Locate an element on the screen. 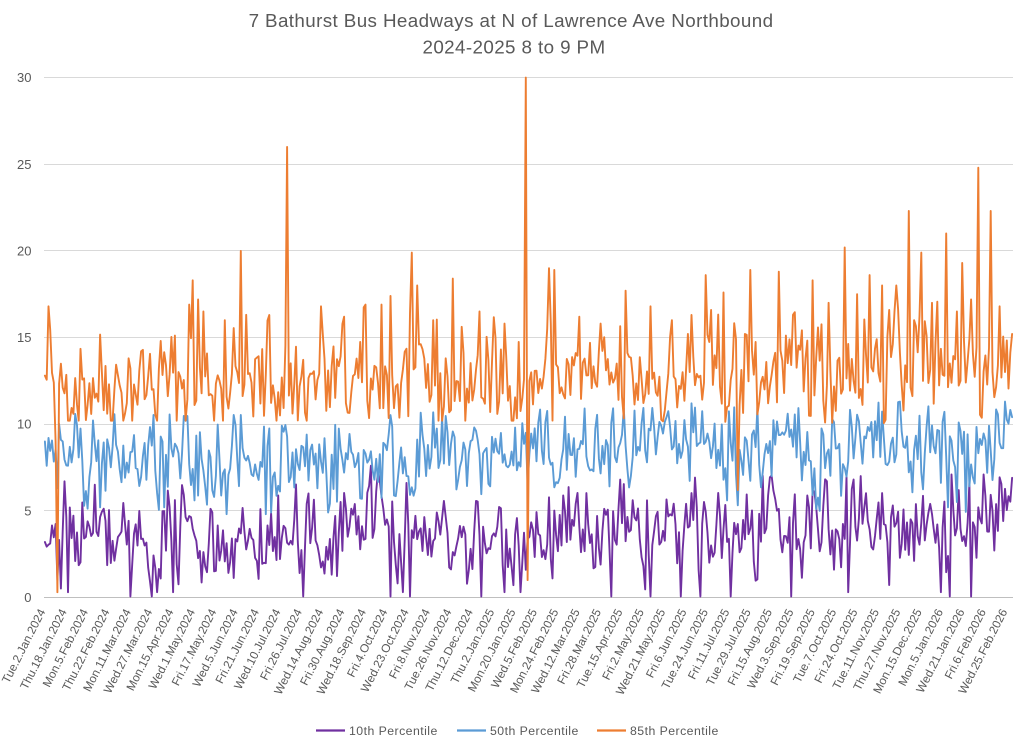  svg-text: 2024-2025 8 to 9 PM is located at coordinates (513, 47).